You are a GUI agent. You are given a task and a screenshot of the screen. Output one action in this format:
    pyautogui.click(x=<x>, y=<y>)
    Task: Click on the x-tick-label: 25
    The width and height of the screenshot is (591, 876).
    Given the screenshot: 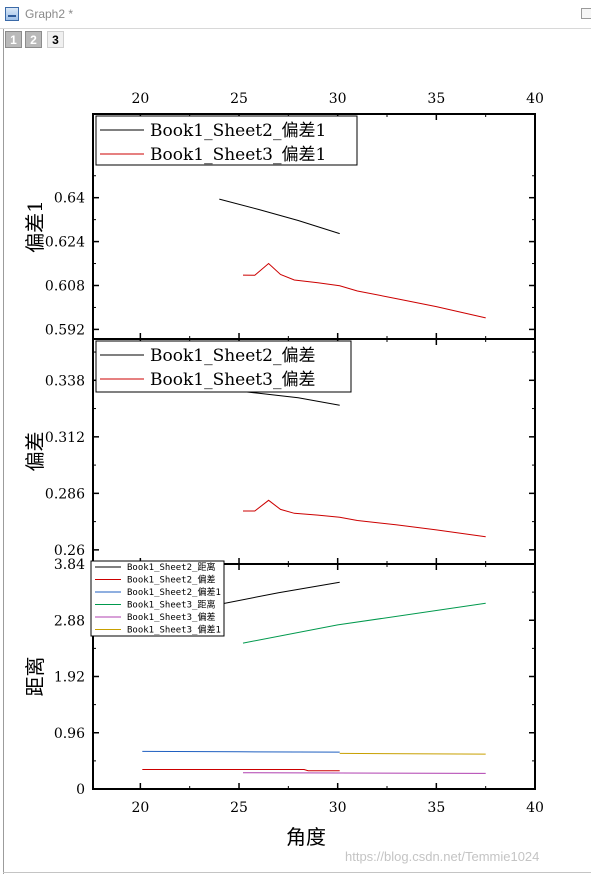 What is the action you would take?
    pyautogui.click(x=239, y=808)
    